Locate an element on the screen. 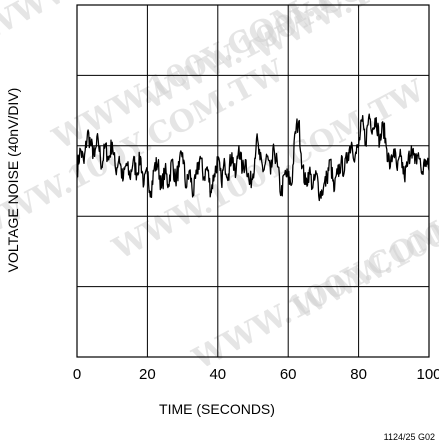  x-tick-label: 20 is located at coordinates (147, 374).